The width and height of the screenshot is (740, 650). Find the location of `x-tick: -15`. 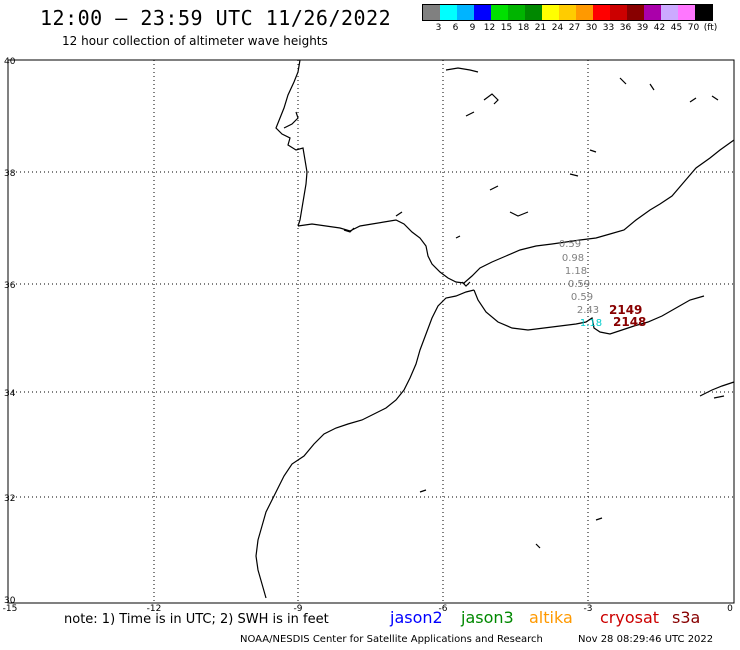

x-tick: -15 is located at coordinates (10, 609).